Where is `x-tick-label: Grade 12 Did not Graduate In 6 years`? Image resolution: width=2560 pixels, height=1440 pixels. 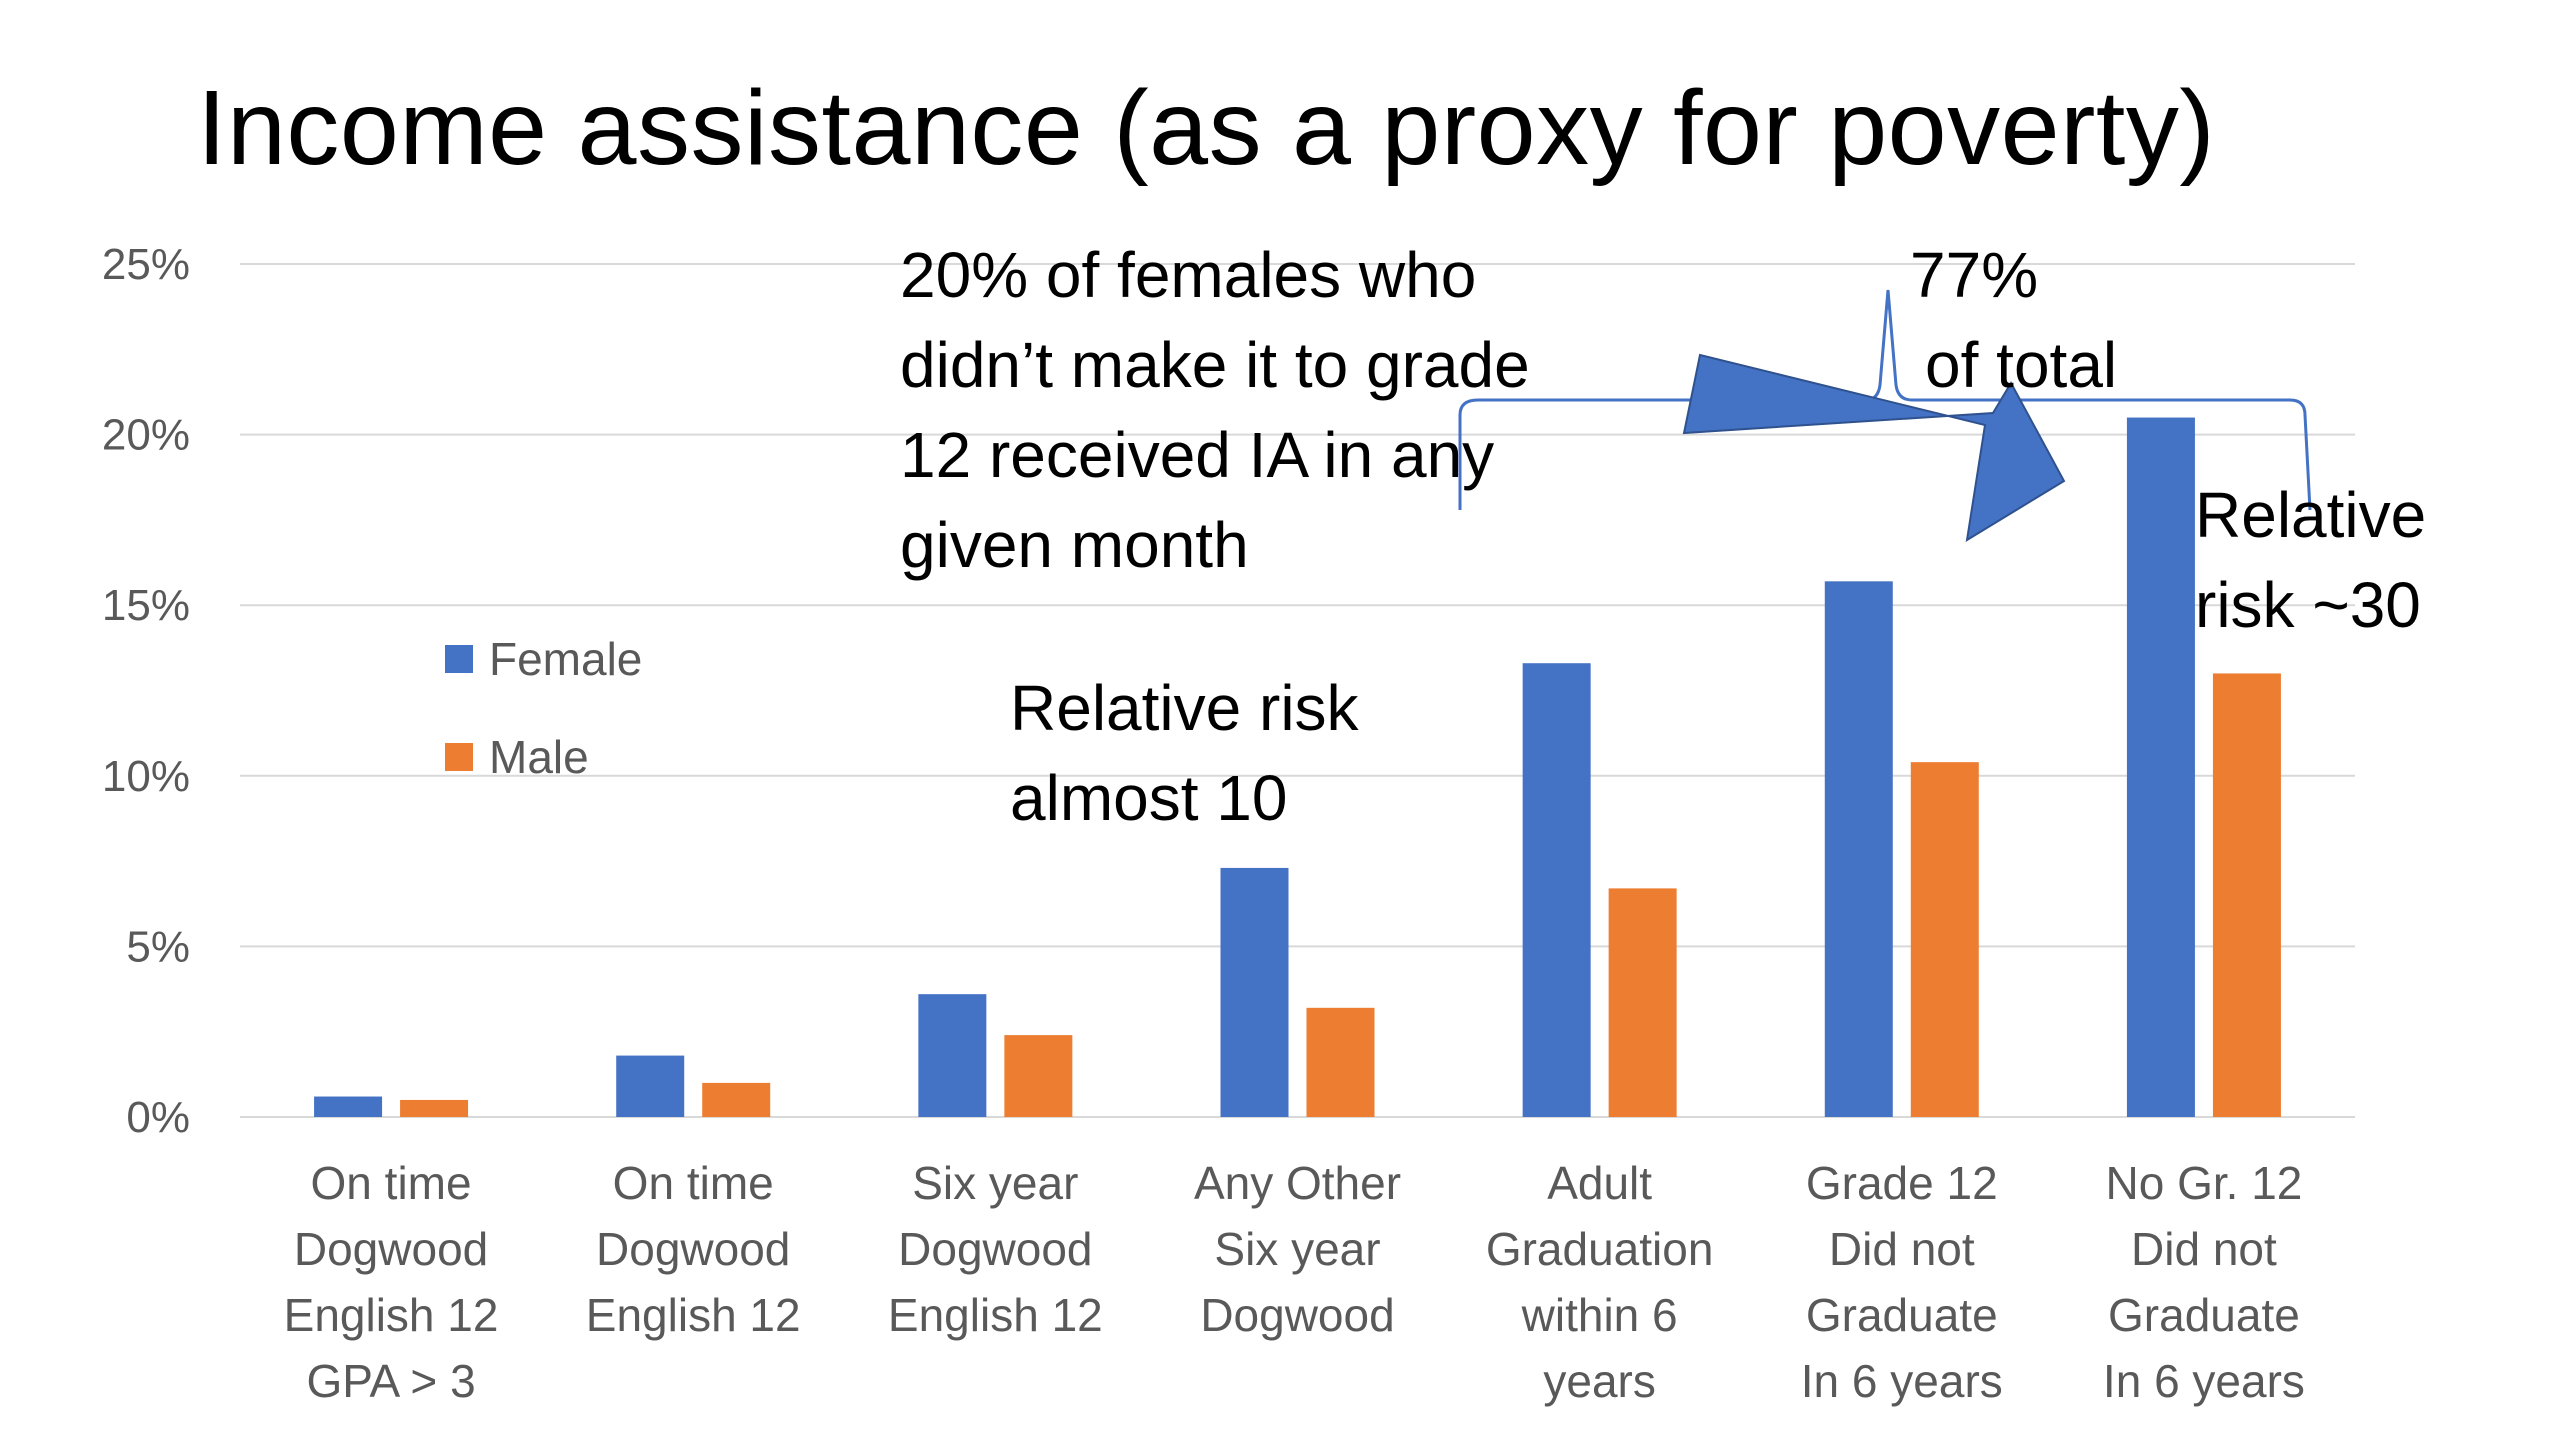 x-tick-label: Grade 12 Did not Graduate In 6 years is located at coordinates (1901, 1282).